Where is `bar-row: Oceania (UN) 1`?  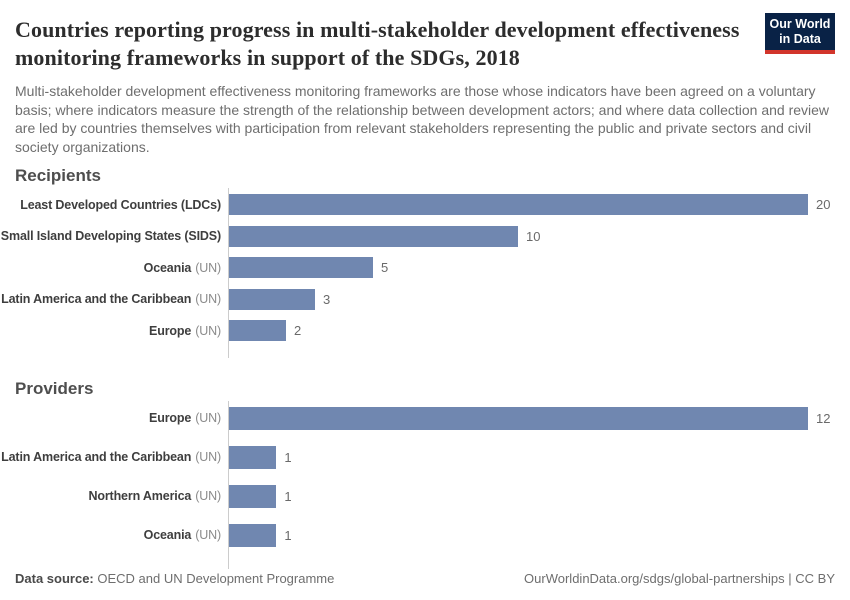 bar-row: Oceania (UN) 1 is located at coordinates (425, 535).